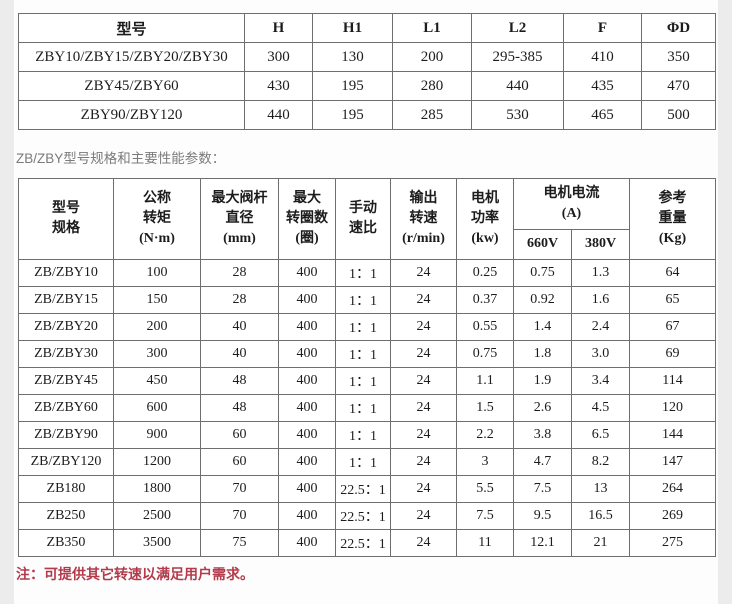  Describe the element at coordinates (423, 239) in the screenshot. I see `header-line: (r/min)` at that location.